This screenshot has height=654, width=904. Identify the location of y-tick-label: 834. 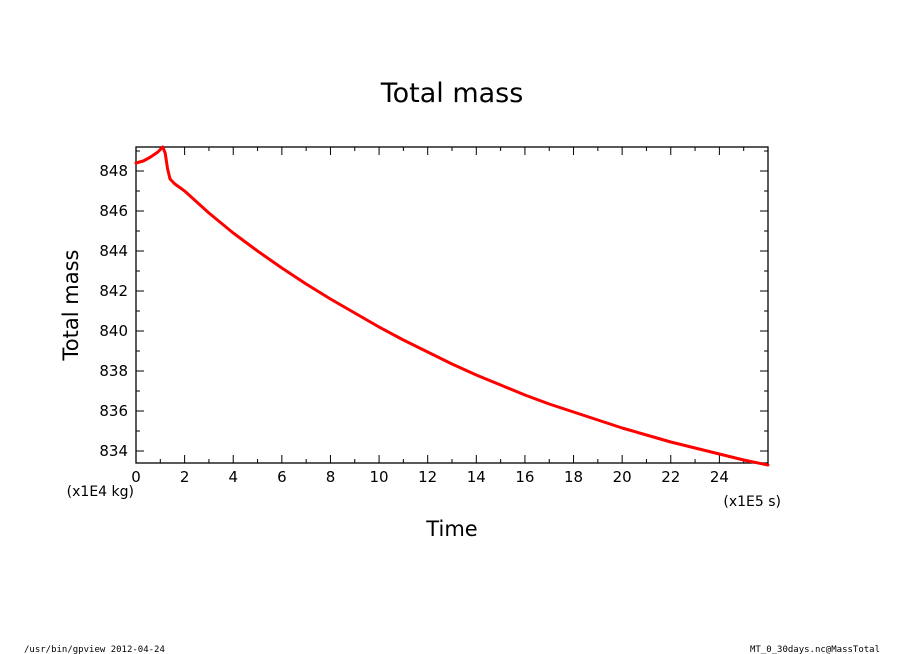
(113, 451).